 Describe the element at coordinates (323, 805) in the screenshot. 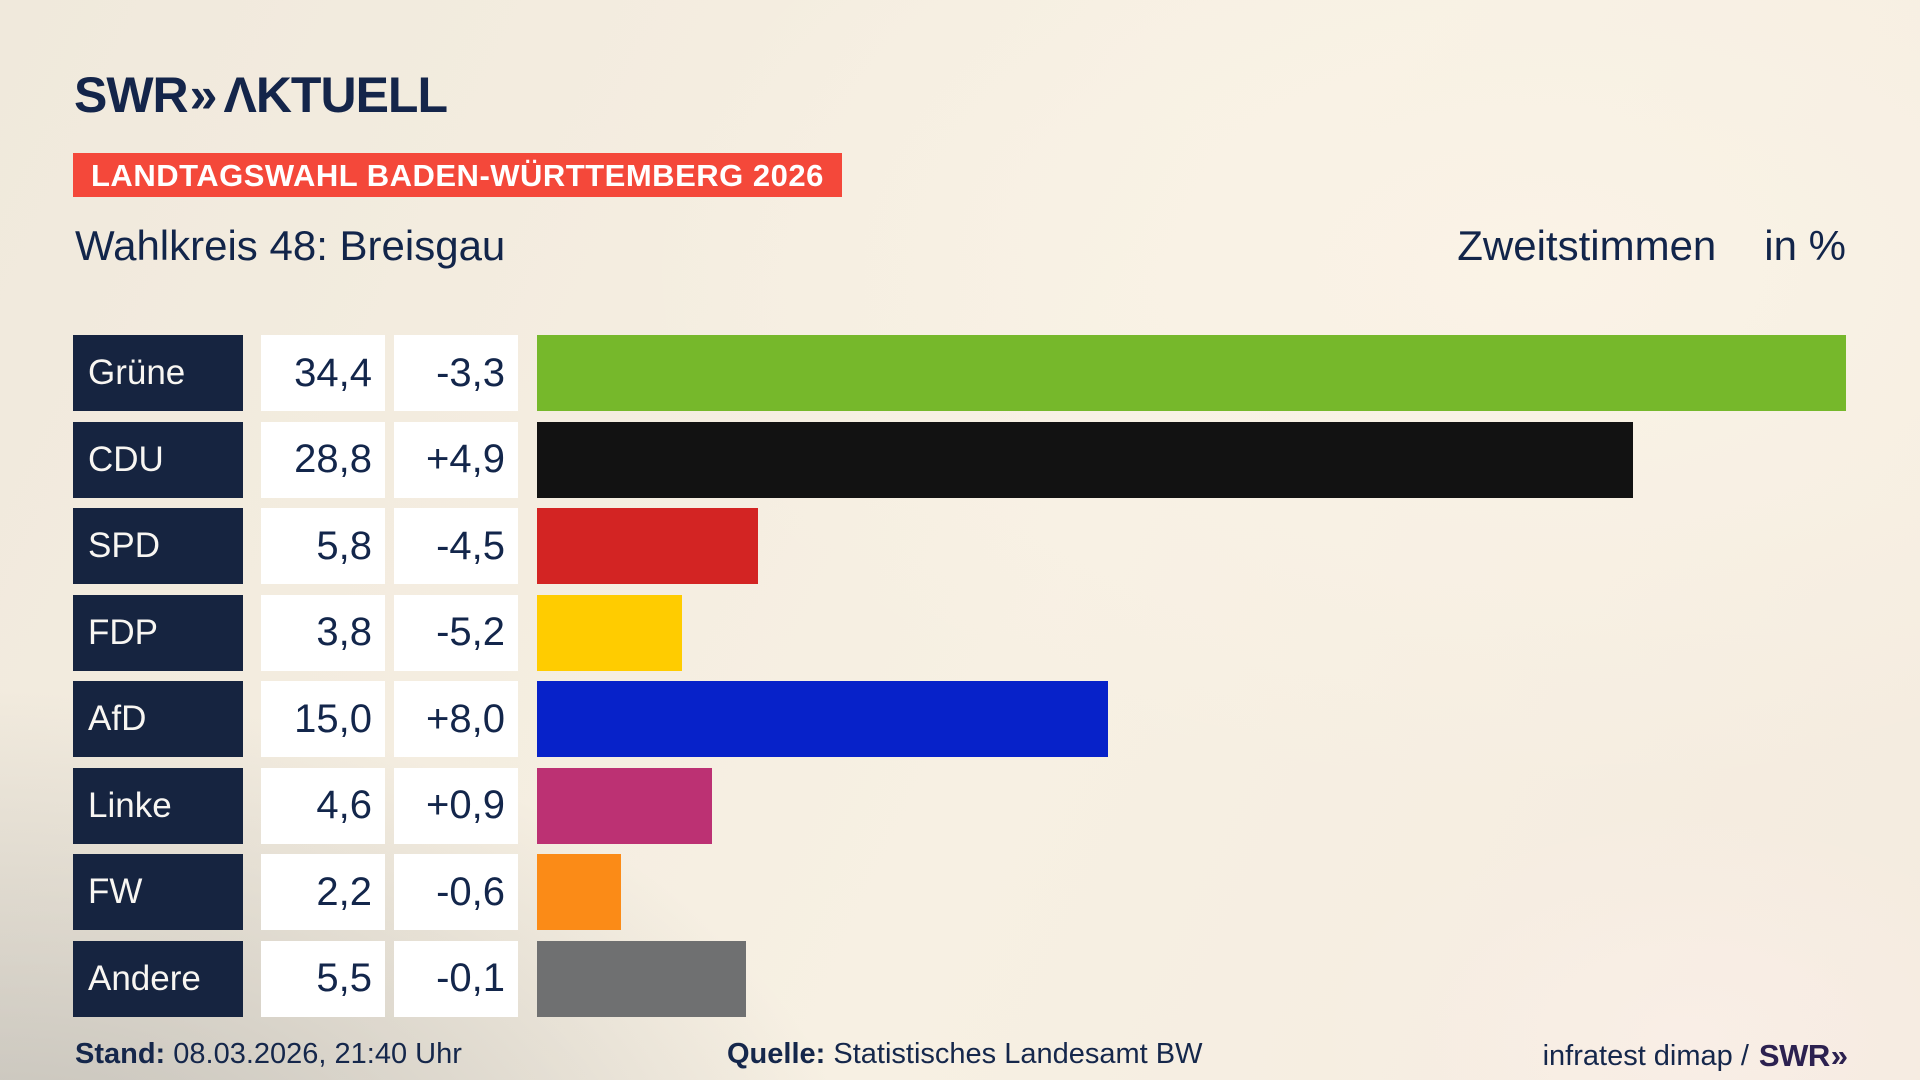

I see `party-value: 4,6` at that location.